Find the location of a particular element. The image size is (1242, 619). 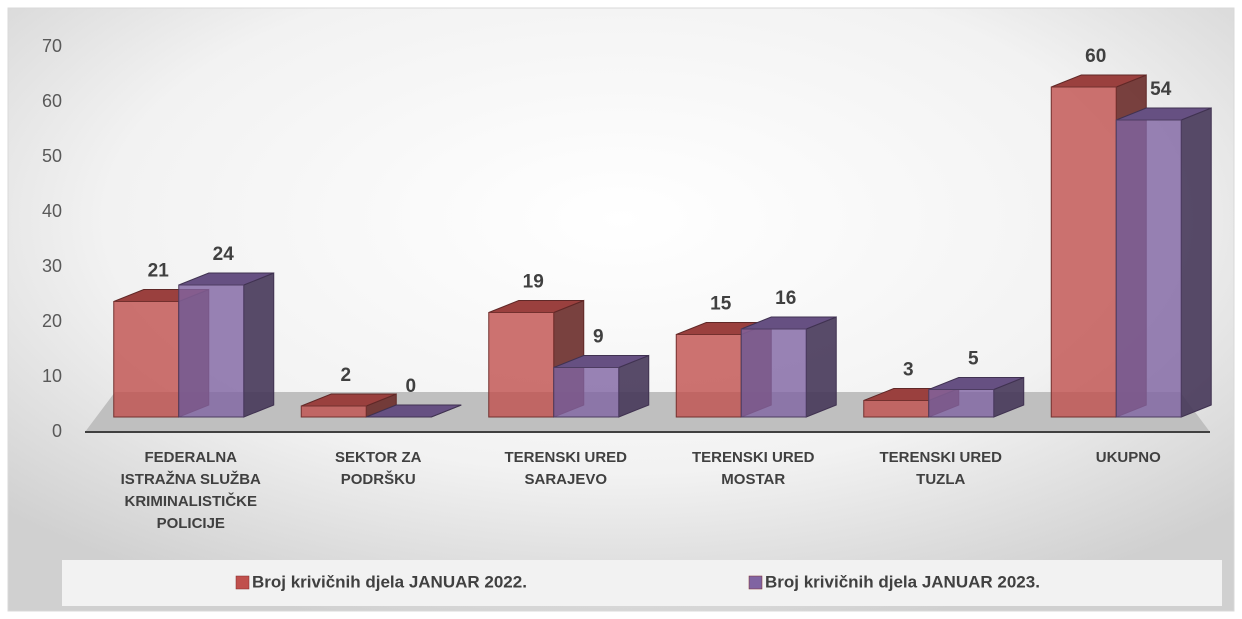

y-tick-label: 30 is located at coordinates (52, 266).